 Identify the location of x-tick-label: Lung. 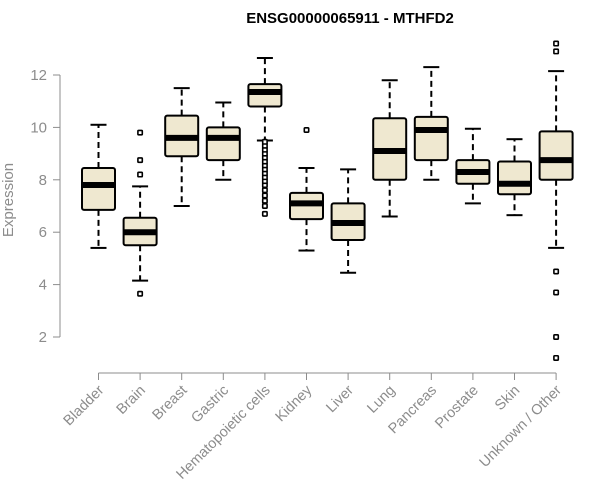
(381, 400).